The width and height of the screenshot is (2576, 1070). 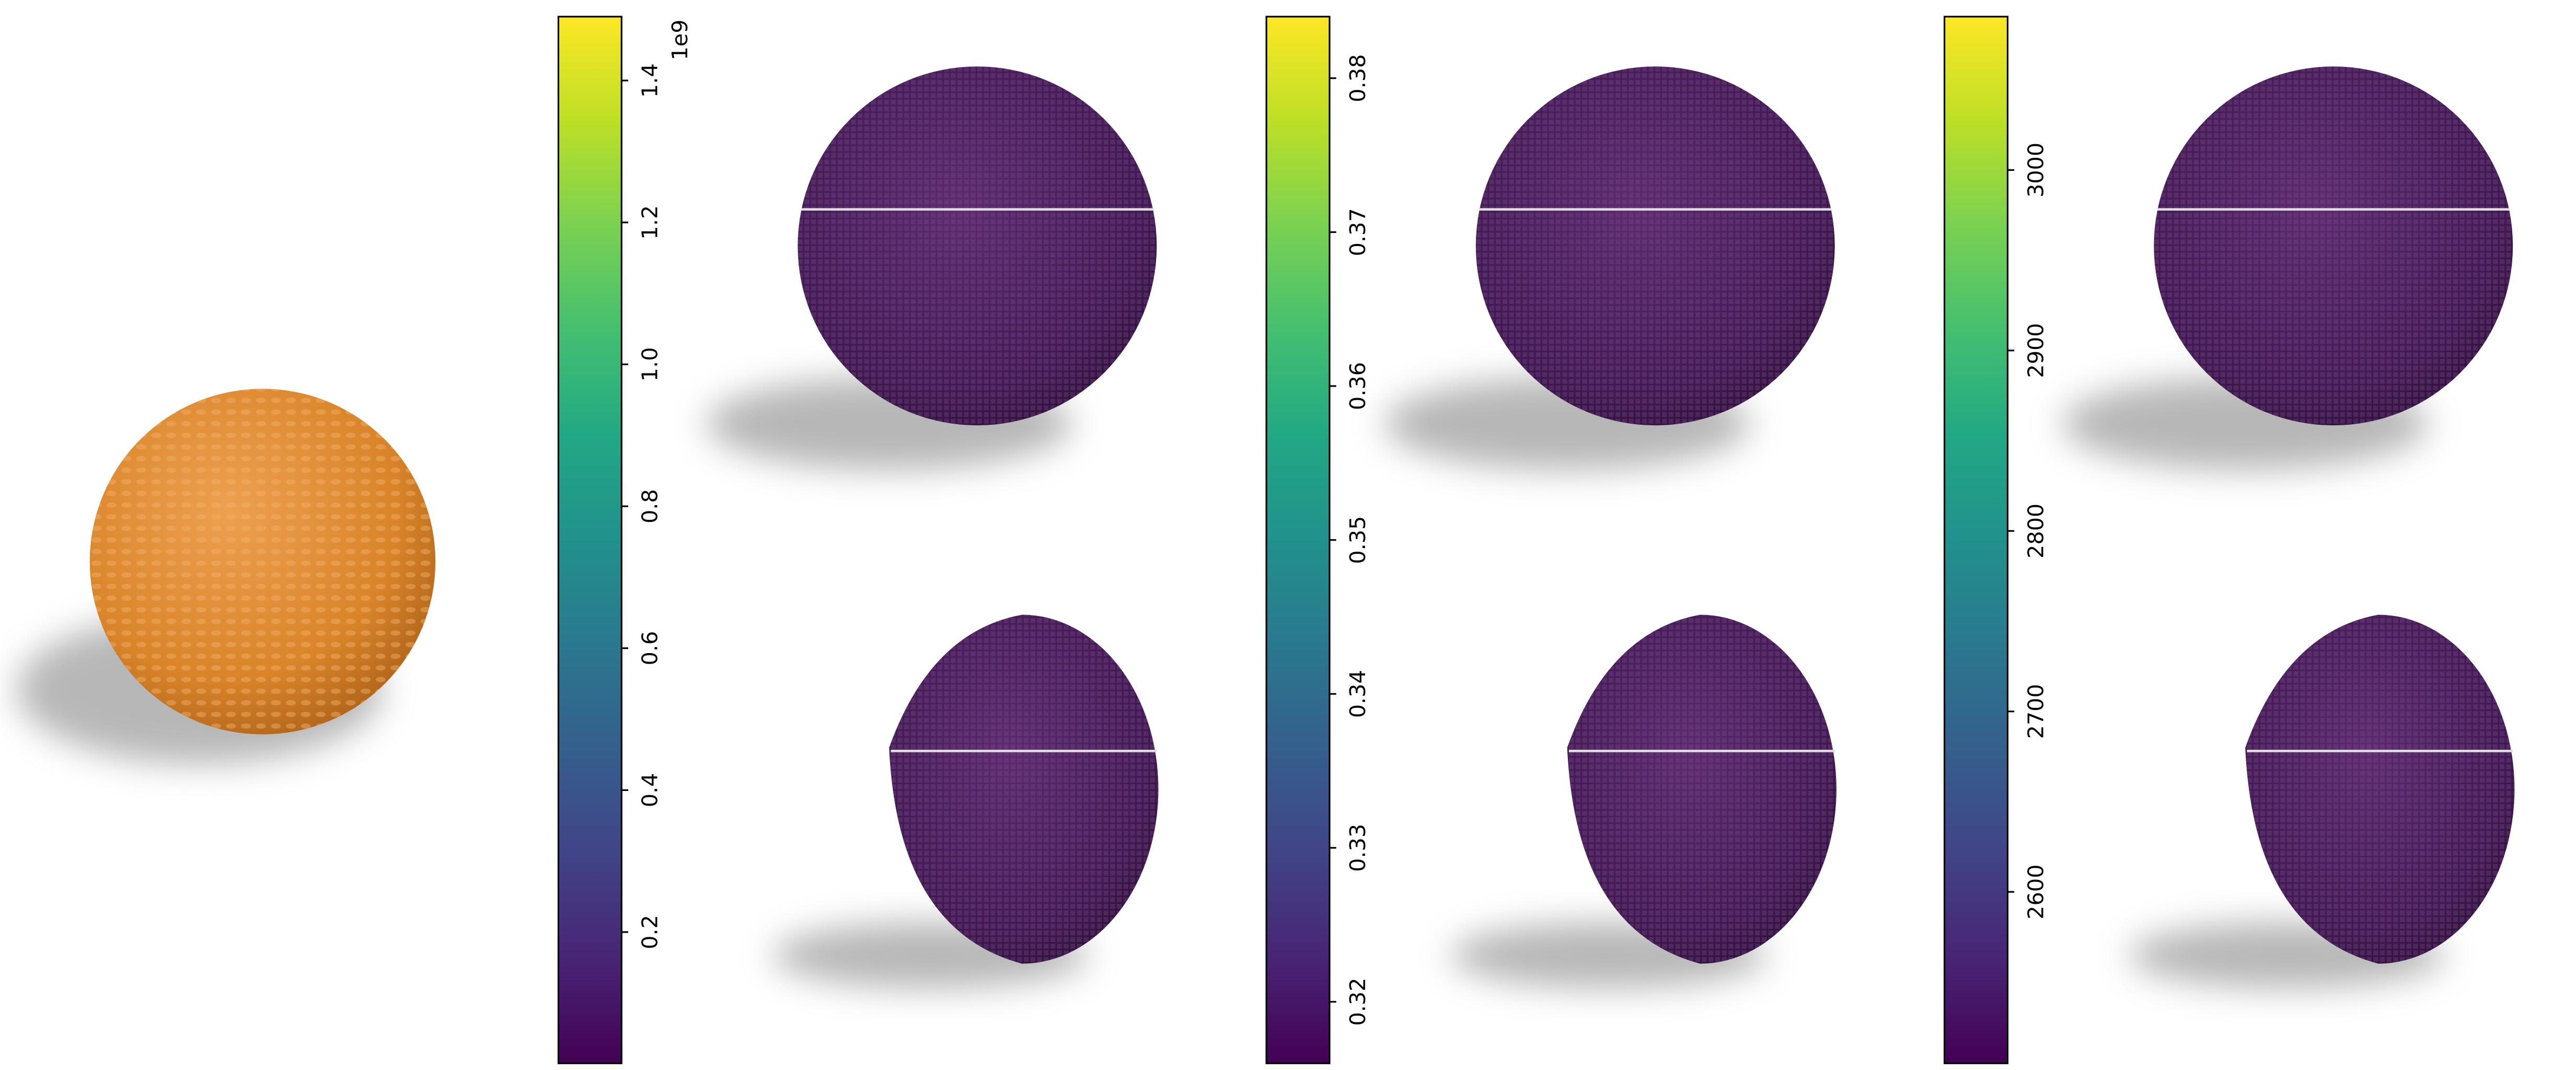 I want to click on tick-label: 0.33, so click(x=1358, y=848).